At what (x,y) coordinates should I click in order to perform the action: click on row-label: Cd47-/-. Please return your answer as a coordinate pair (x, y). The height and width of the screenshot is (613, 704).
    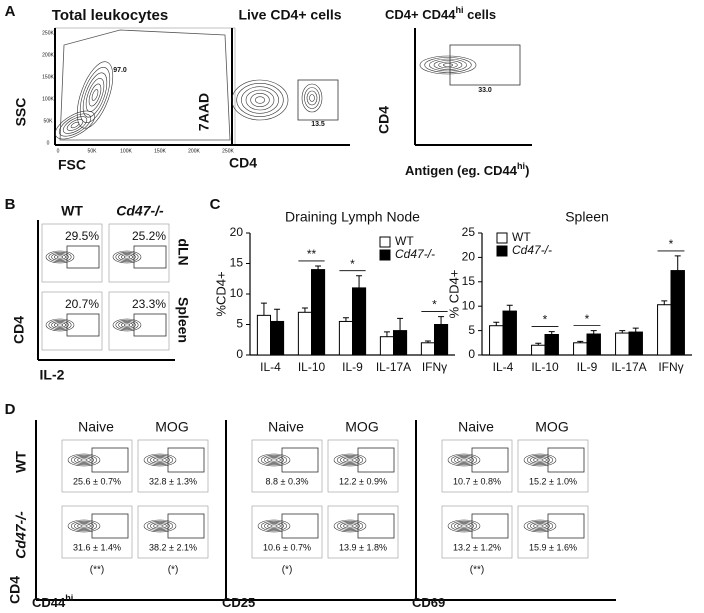
    Looking at the image, I should click on (21, 535).